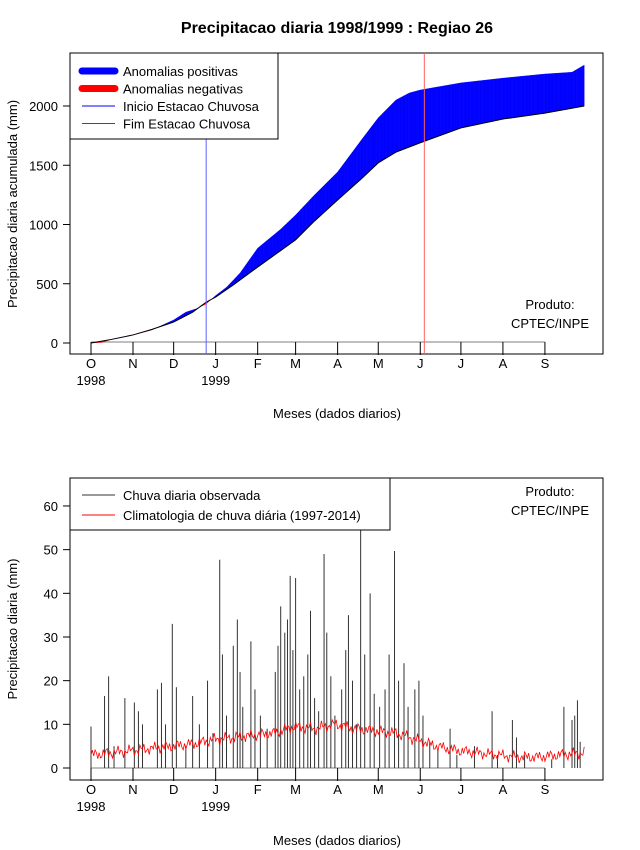  What do you see at coordinates (51, 724) in the screenshot?
I see `y-tick-label: 10` at bounding box center [51, 724].